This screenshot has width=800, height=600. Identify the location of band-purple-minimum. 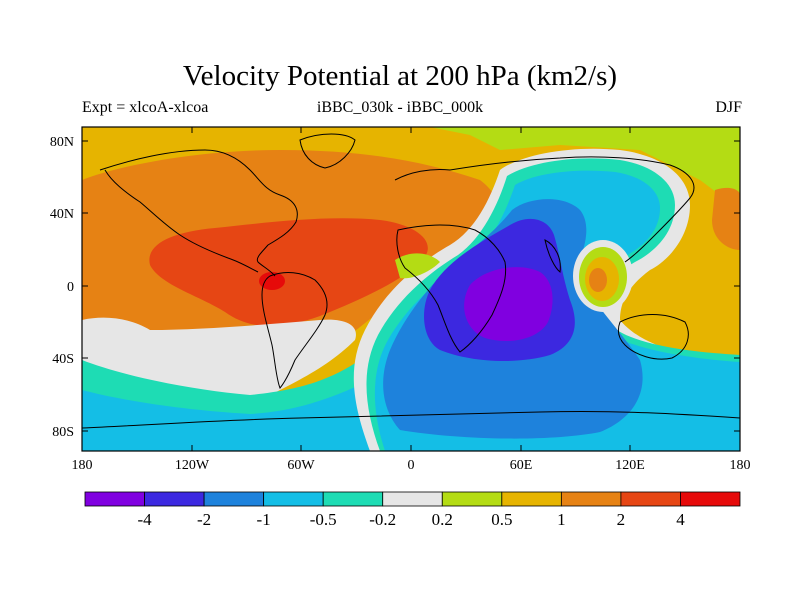
(508, 304).